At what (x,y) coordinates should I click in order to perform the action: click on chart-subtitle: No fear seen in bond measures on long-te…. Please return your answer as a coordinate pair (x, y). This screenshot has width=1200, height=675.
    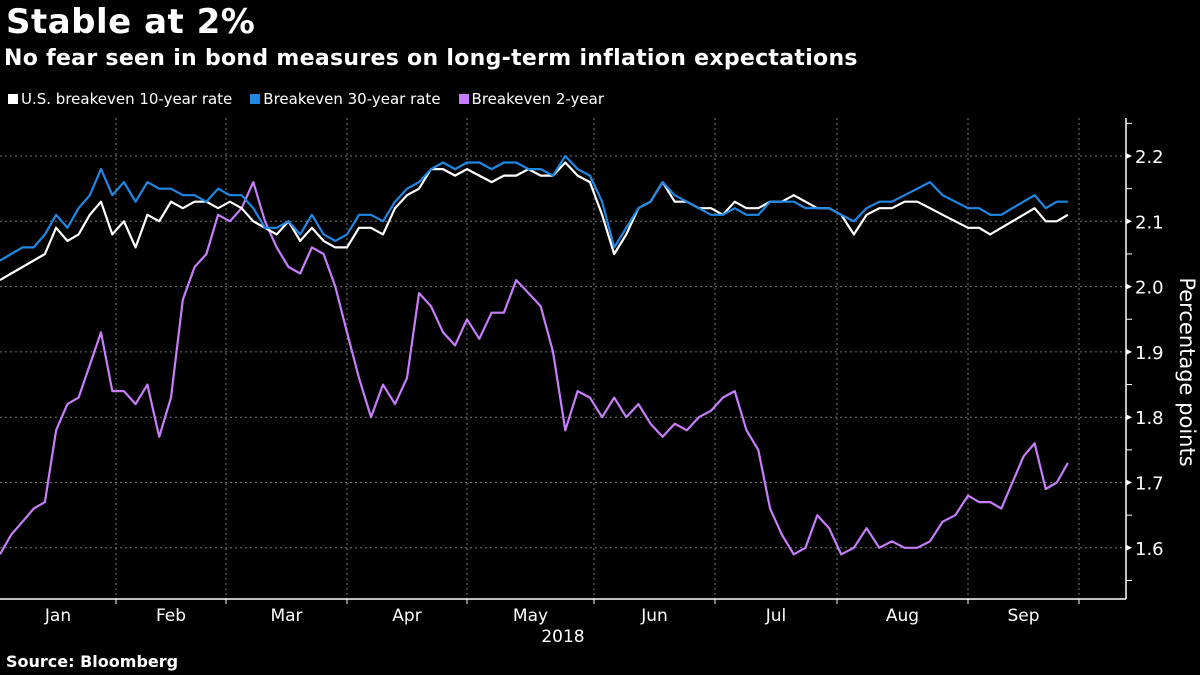
    Looking at the image, I should click on (431, 58).